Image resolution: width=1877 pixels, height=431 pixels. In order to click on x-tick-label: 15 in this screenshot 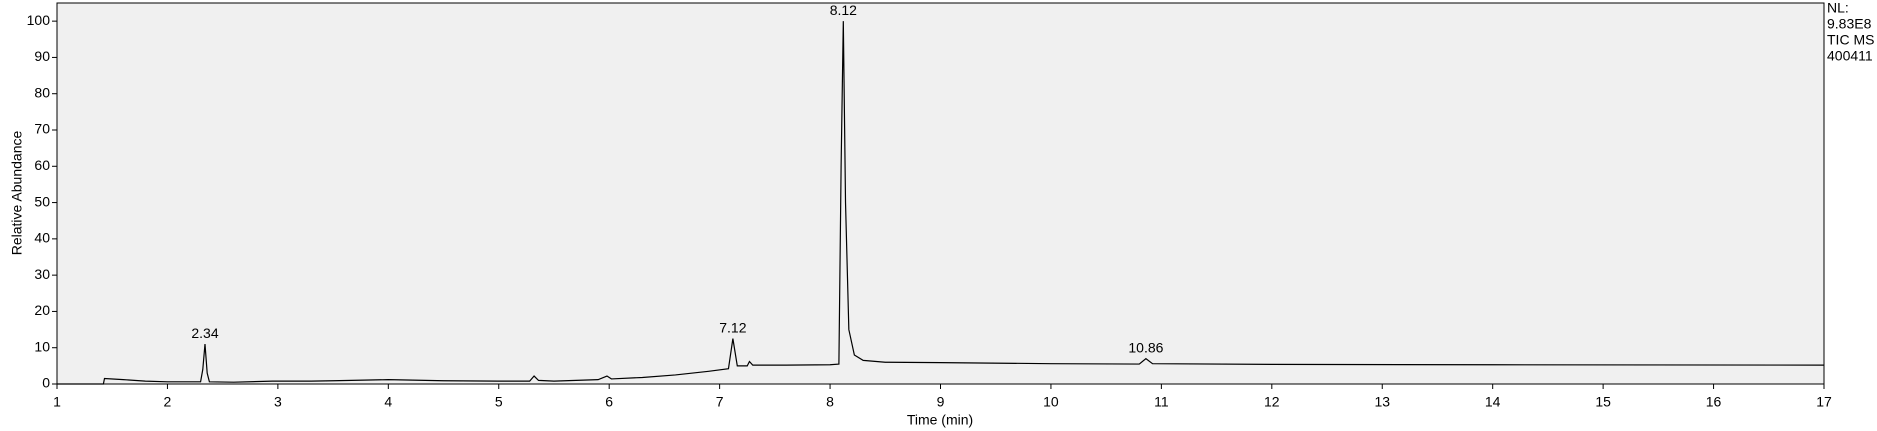, I will do `click(1603, 402)`.